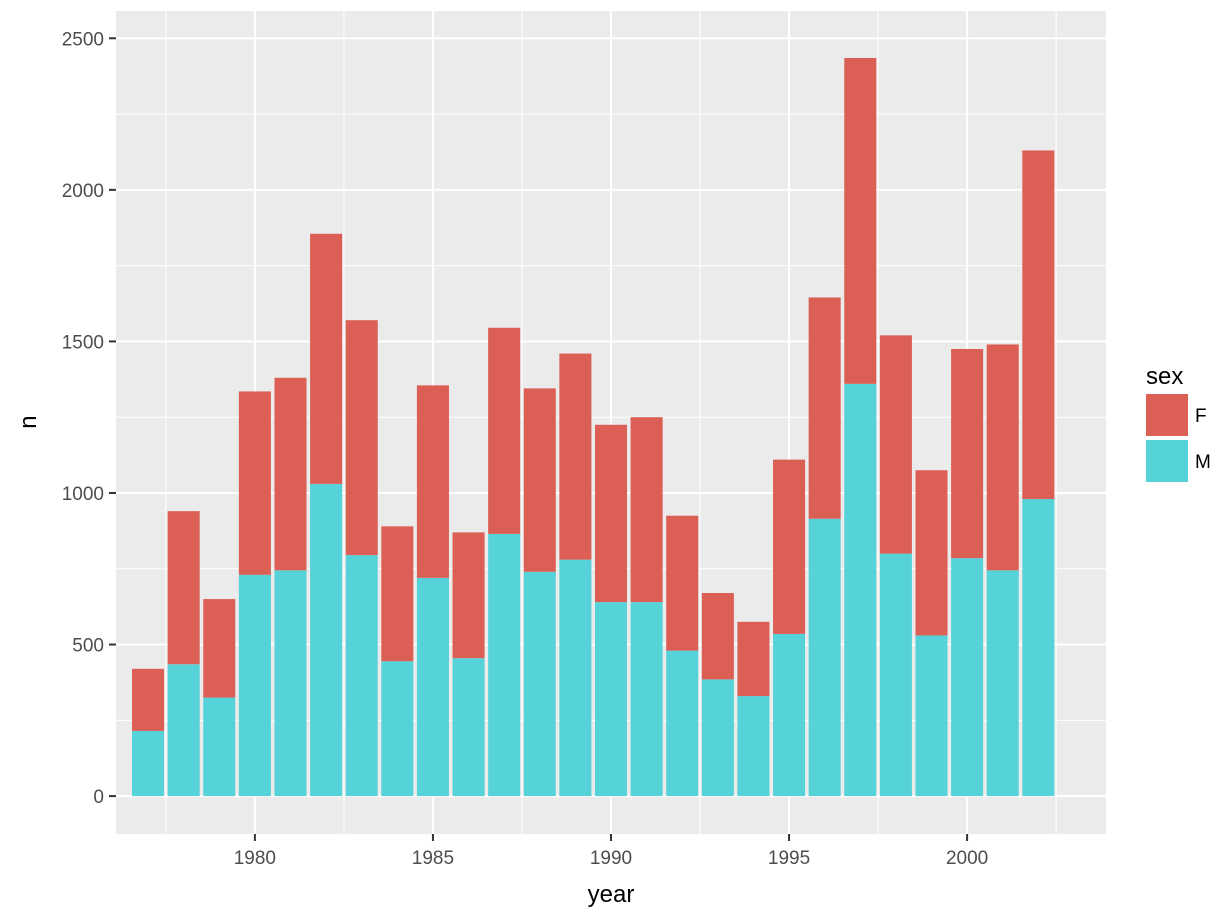  What do you see at coordinates (611, 513) in the screenshot?
I see `bar-F-1990` at bounding box center [611, 513].